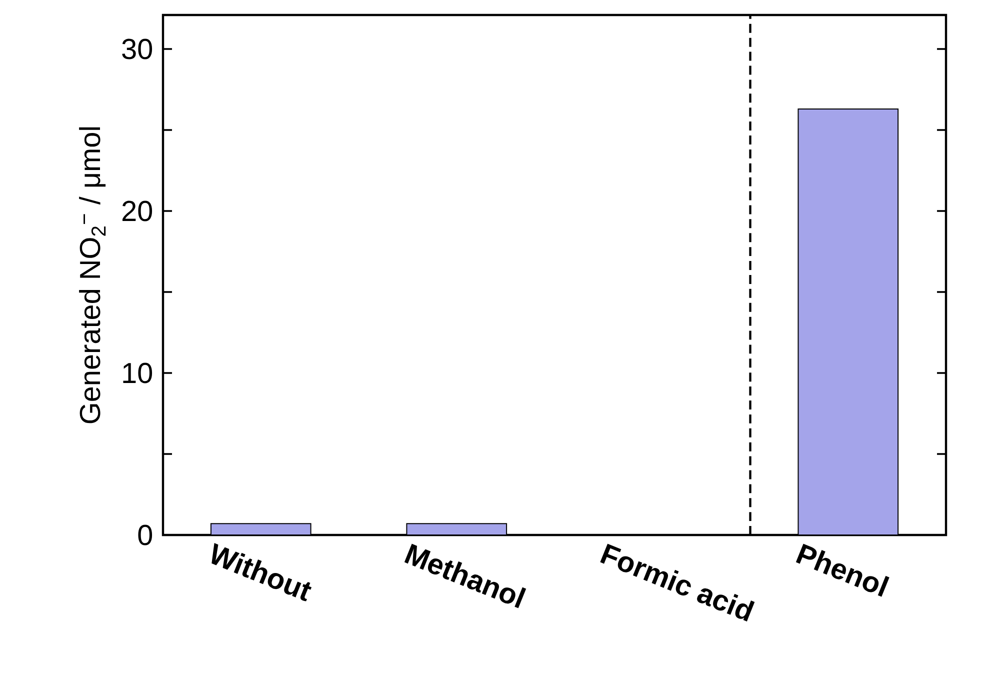  Describe the element at coordinates (137, 373) in the screenshot. I see `y-tick-label: 10` at that location.